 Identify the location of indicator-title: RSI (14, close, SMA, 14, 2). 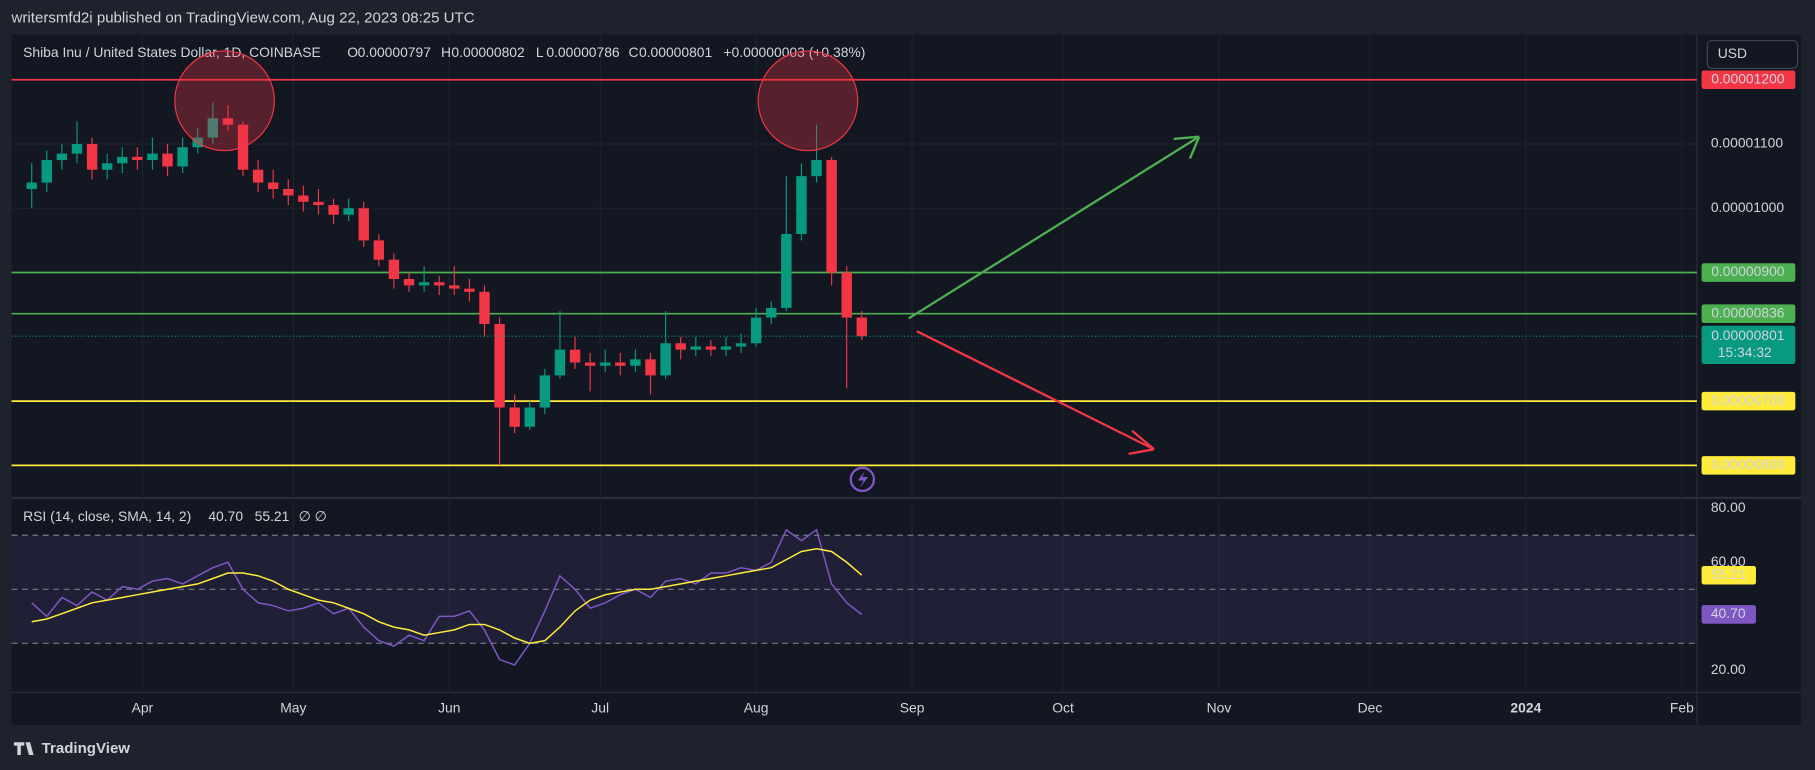
(107, 516).